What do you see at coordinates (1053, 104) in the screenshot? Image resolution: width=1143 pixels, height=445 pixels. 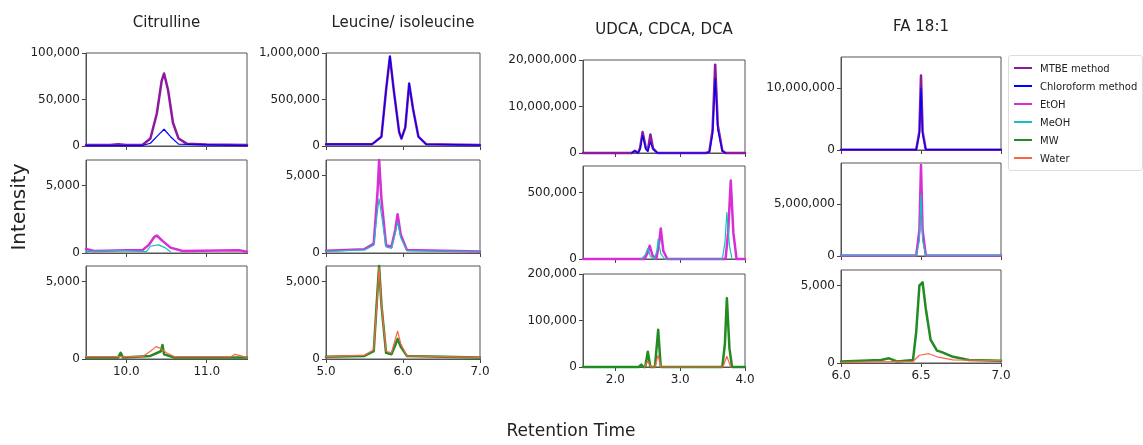 I see `legend-label: EtOH` at bounding box center [1053, 104].